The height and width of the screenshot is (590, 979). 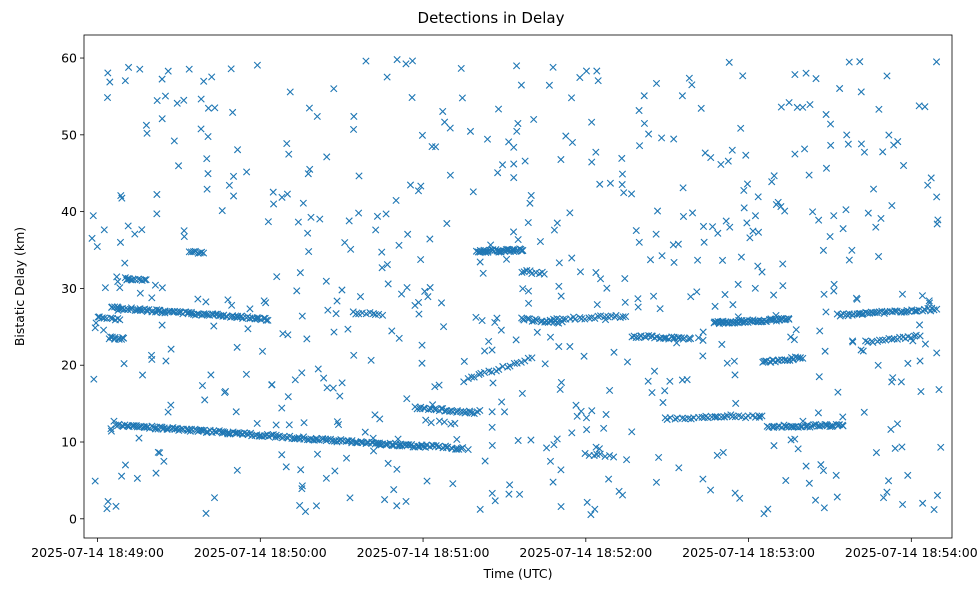 I want to click on y-tick-label: 10, so click(x=69, y=442).